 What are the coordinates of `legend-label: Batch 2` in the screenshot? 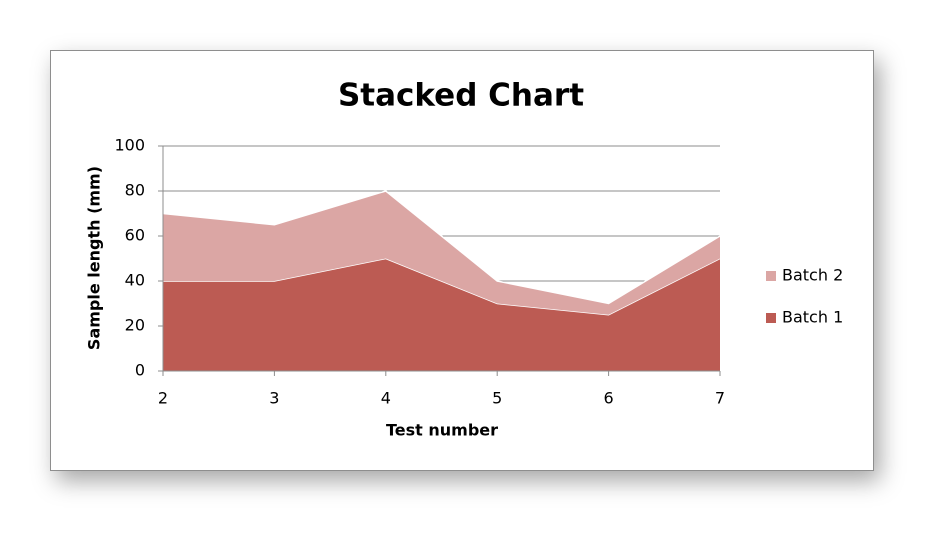 It's located at (812, 275).